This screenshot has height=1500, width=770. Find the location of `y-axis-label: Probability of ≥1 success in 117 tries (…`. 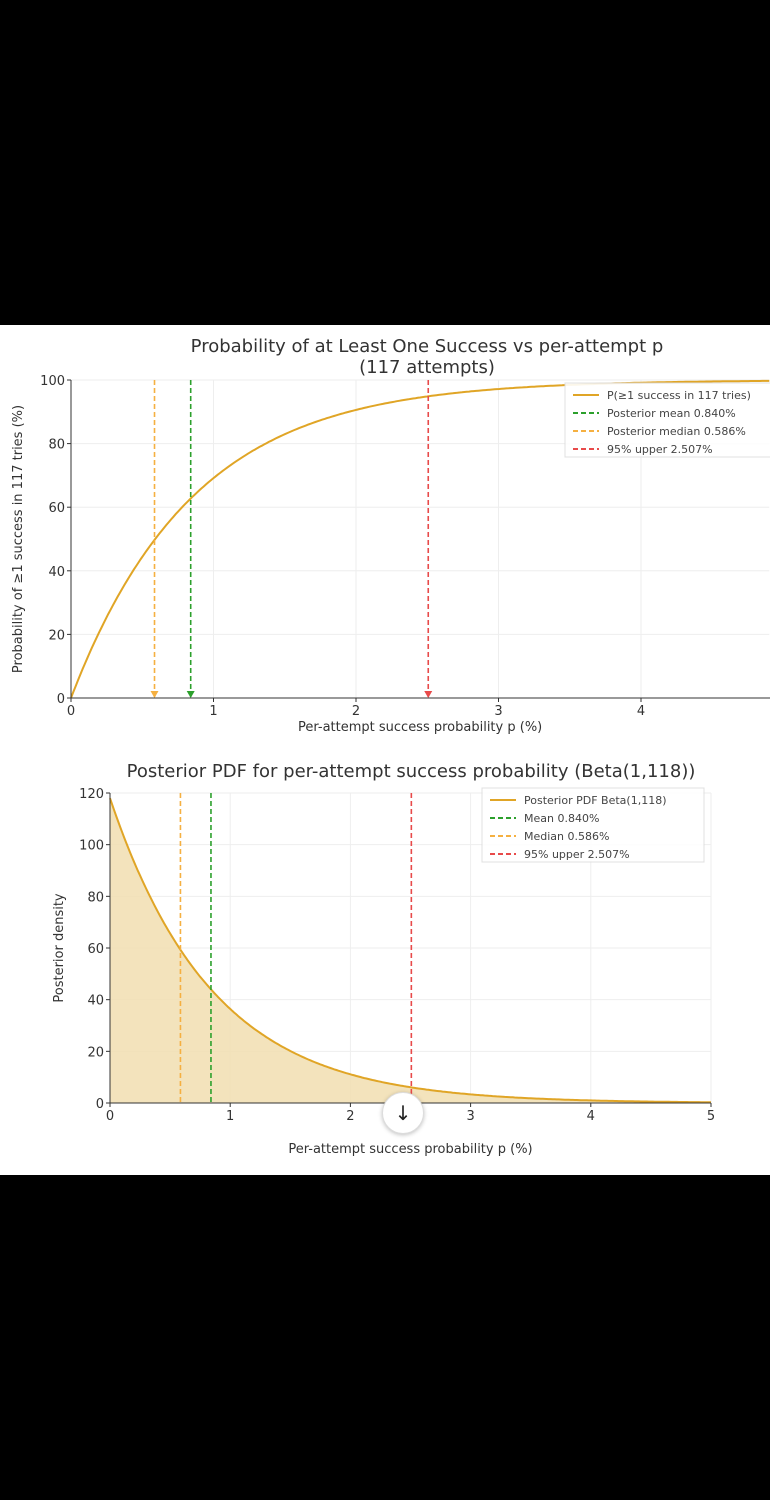

y-axis-label: Probability of ≥1 success in 117 tries (… is located at coordinates (18, 539).